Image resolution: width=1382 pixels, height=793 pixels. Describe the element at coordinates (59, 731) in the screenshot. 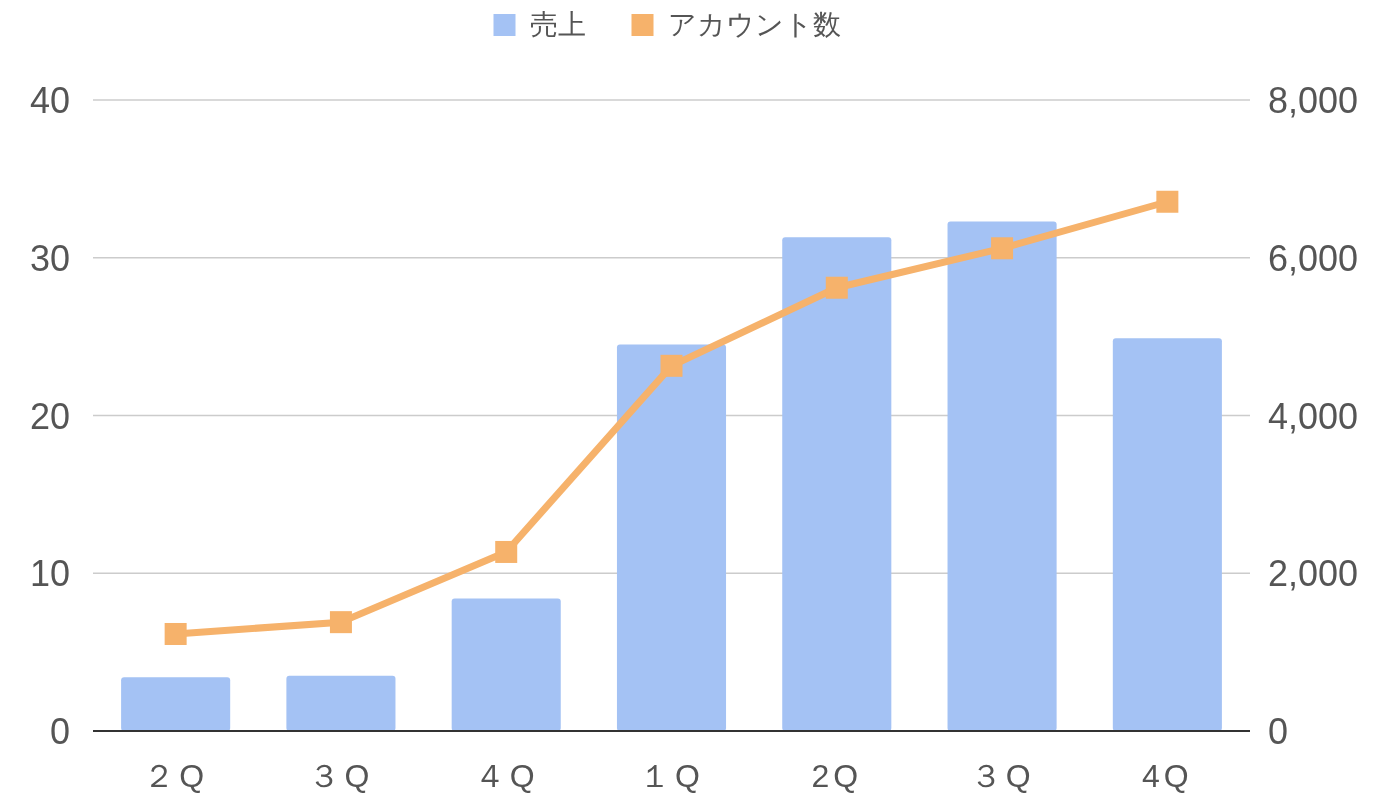

I see `y-tick-label: 0` at that location.